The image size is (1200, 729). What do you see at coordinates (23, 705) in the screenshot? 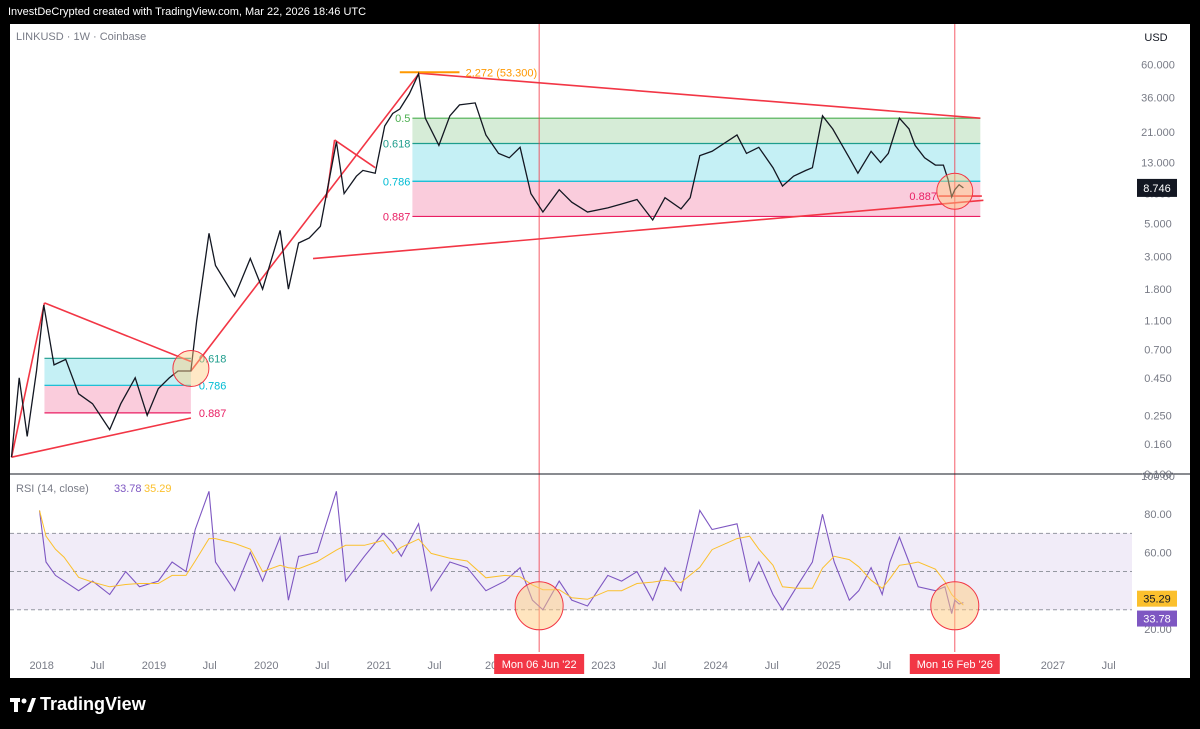
I see `tradingview-logo-icon` at bounding box center [23, 705].